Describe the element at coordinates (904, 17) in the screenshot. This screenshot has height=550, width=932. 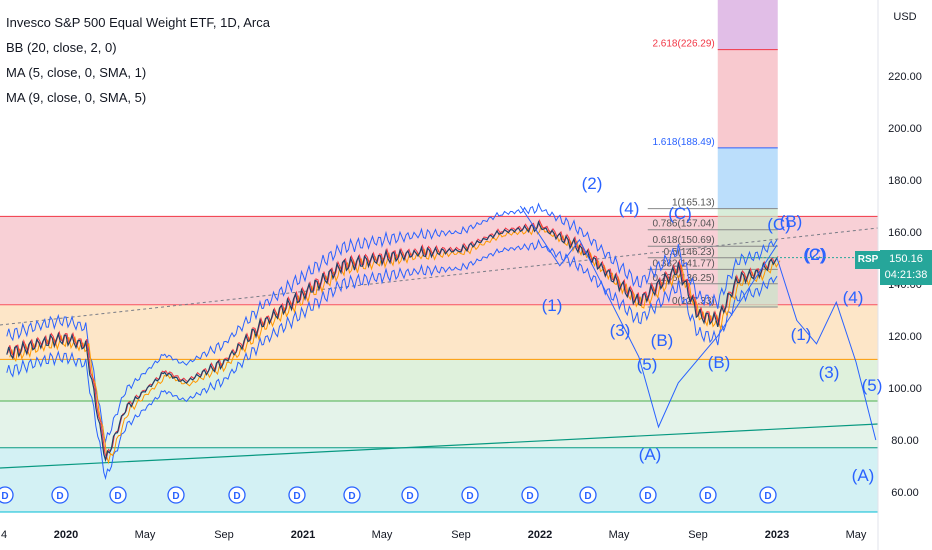
I see `y-axis-unit: USD` at that location.